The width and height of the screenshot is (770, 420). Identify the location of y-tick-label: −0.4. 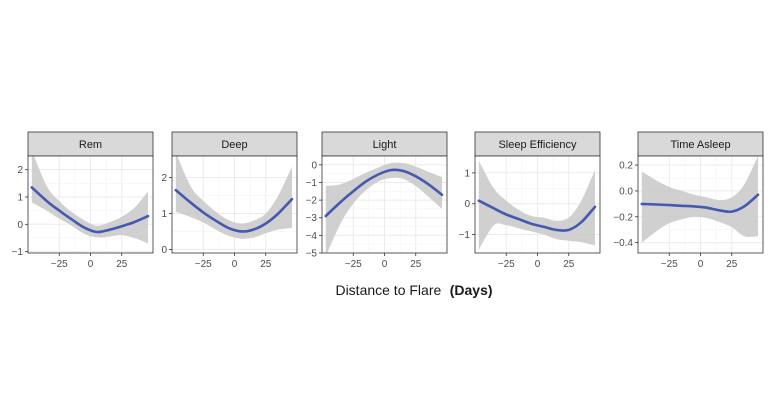
(623, 243).